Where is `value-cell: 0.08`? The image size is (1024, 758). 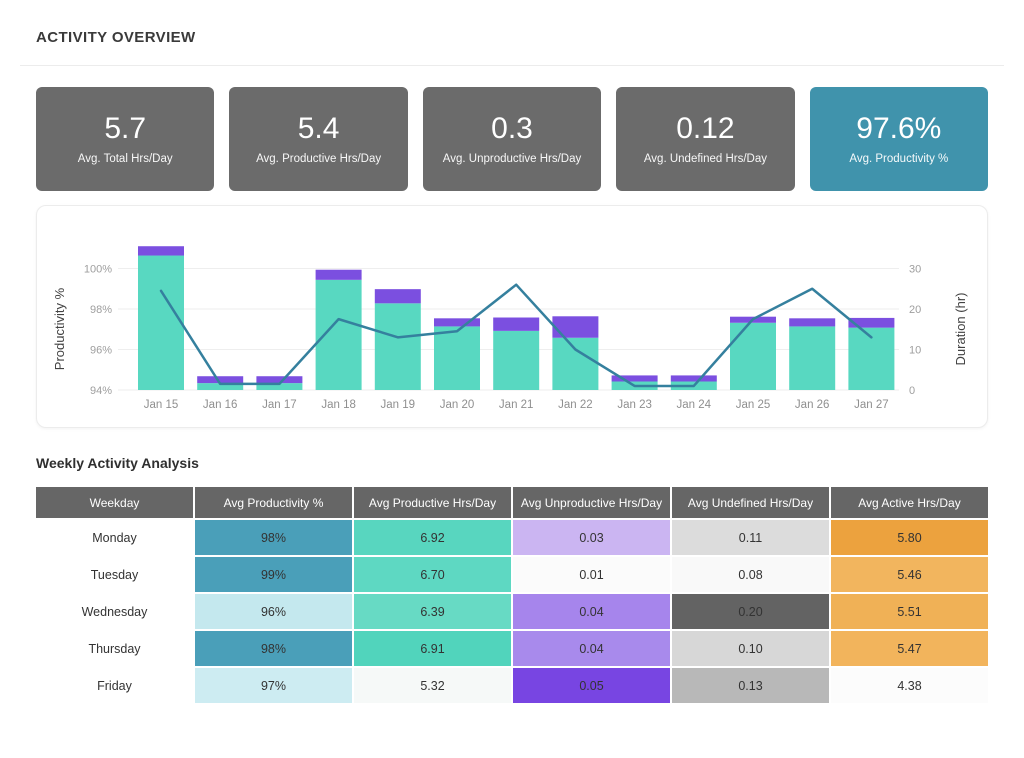
value-cell: 0.08 is located at coordinates (750, 574).